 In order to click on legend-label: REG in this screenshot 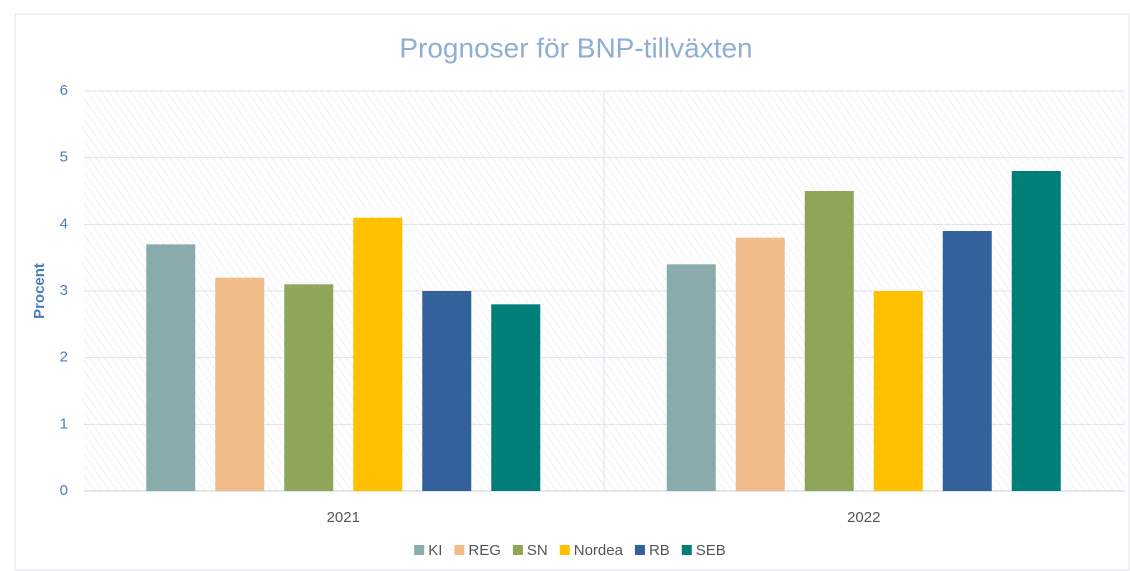, I will do `click(484, 550)`.